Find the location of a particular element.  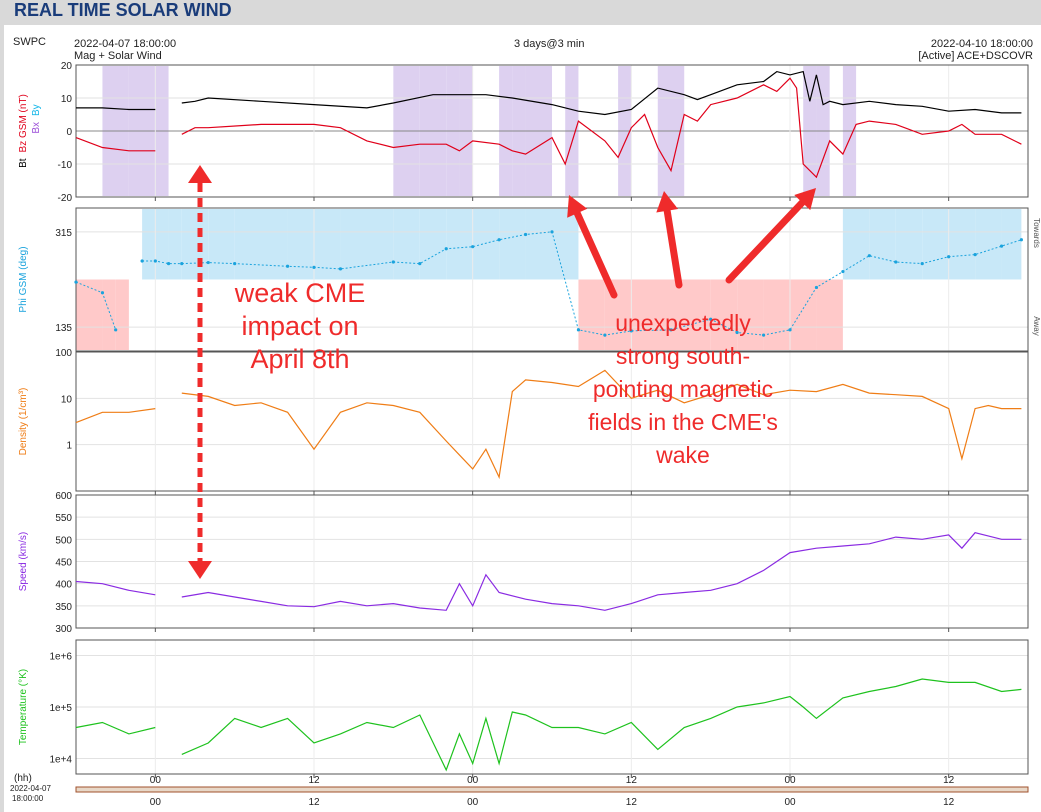

series-density is located at coordinates (548, 424).